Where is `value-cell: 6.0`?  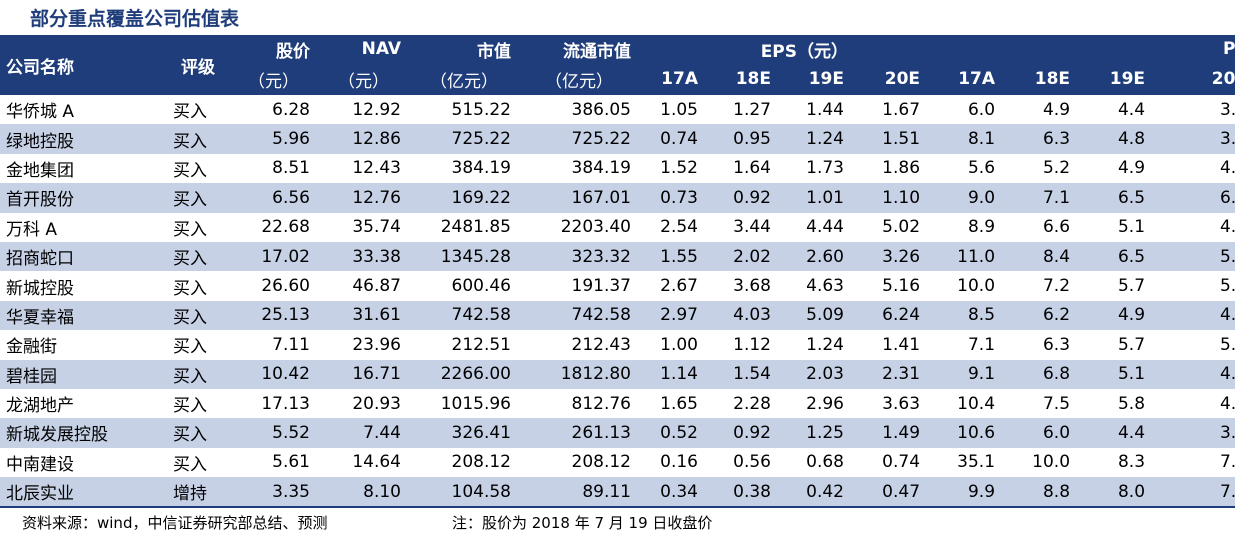 value-cell: 6.0 is located at coordinates (981, 109).